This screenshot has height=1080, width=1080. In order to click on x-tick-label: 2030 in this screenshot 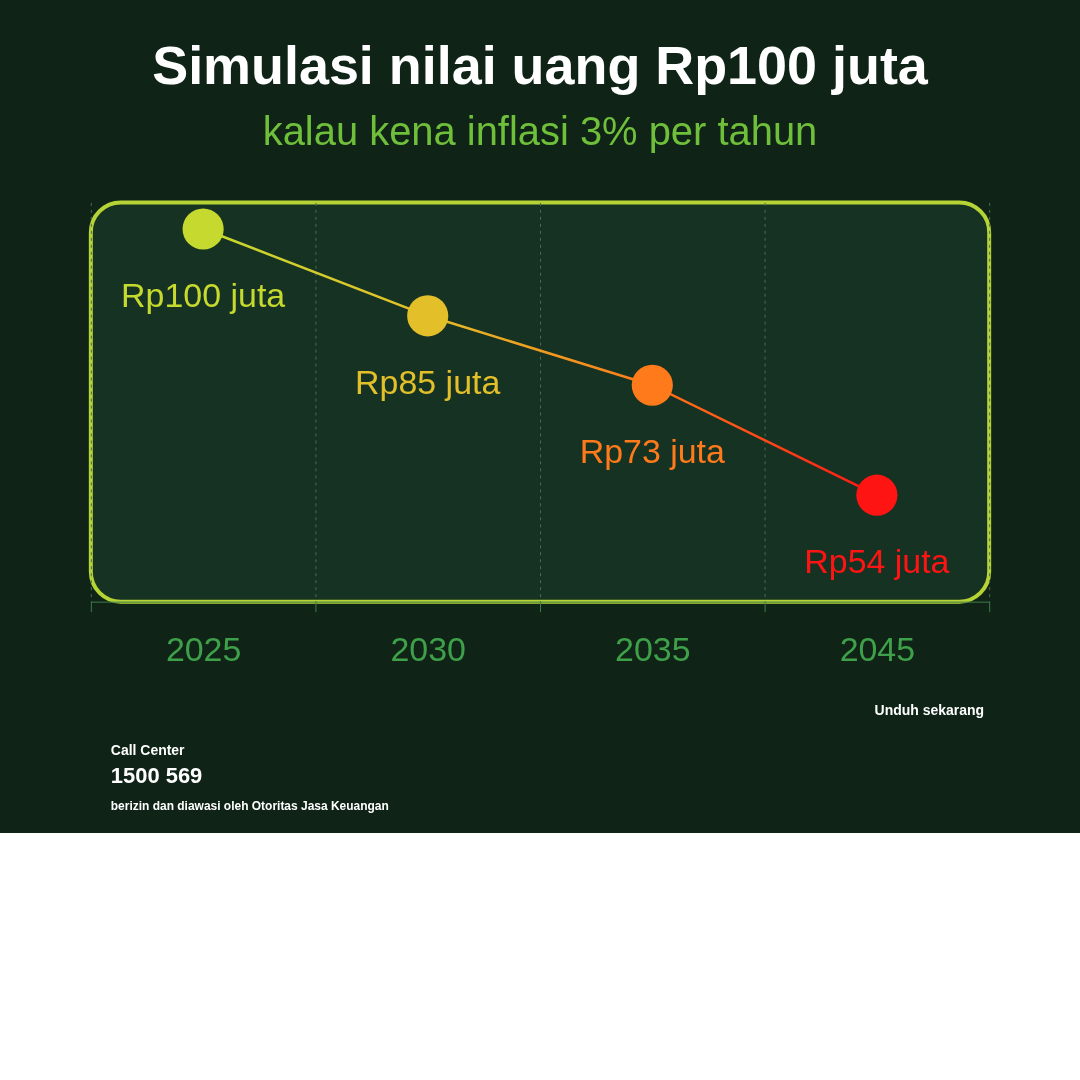, I will do `click(428, 649)`.